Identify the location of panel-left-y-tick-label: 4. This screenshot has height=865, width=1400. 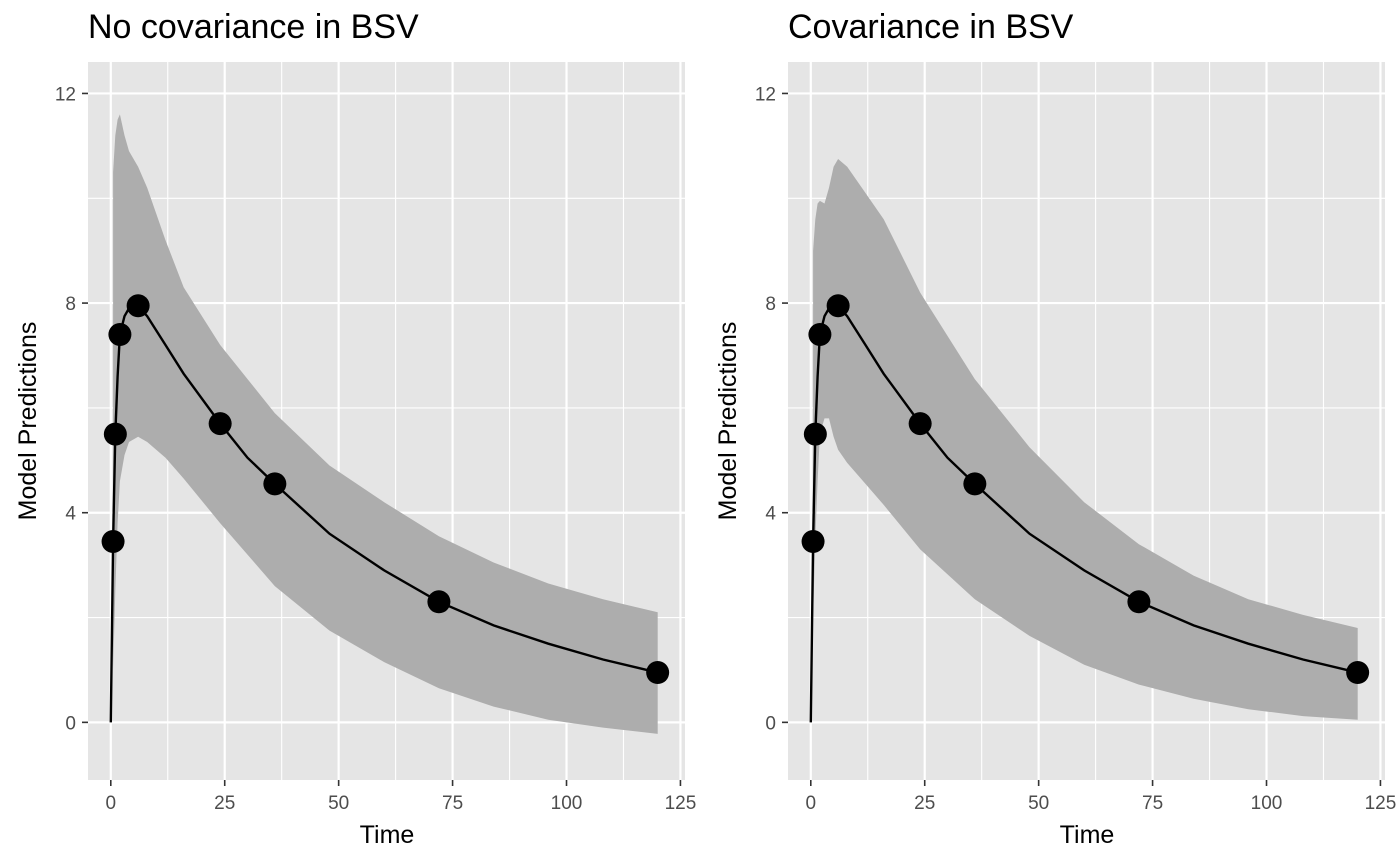
(70, 514).